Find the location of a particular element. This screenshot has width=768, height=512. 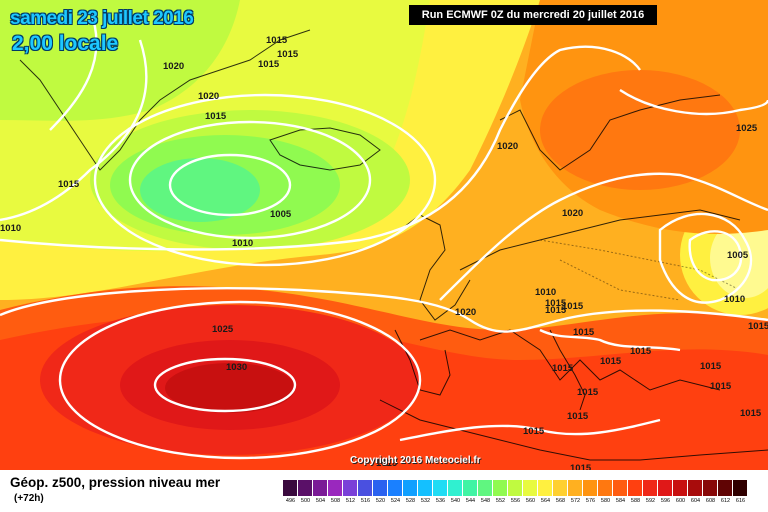

color-scale-value: 616 is located at coordinates (740, 501).